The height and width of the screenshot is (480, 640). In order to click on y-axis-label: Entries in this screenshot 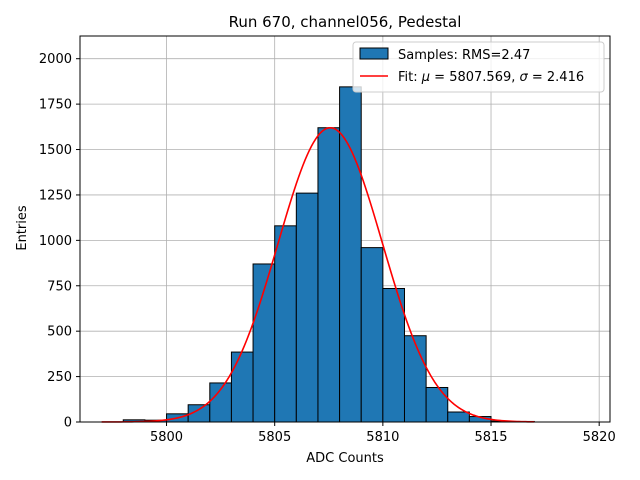, I will do `click(22, 228)`.